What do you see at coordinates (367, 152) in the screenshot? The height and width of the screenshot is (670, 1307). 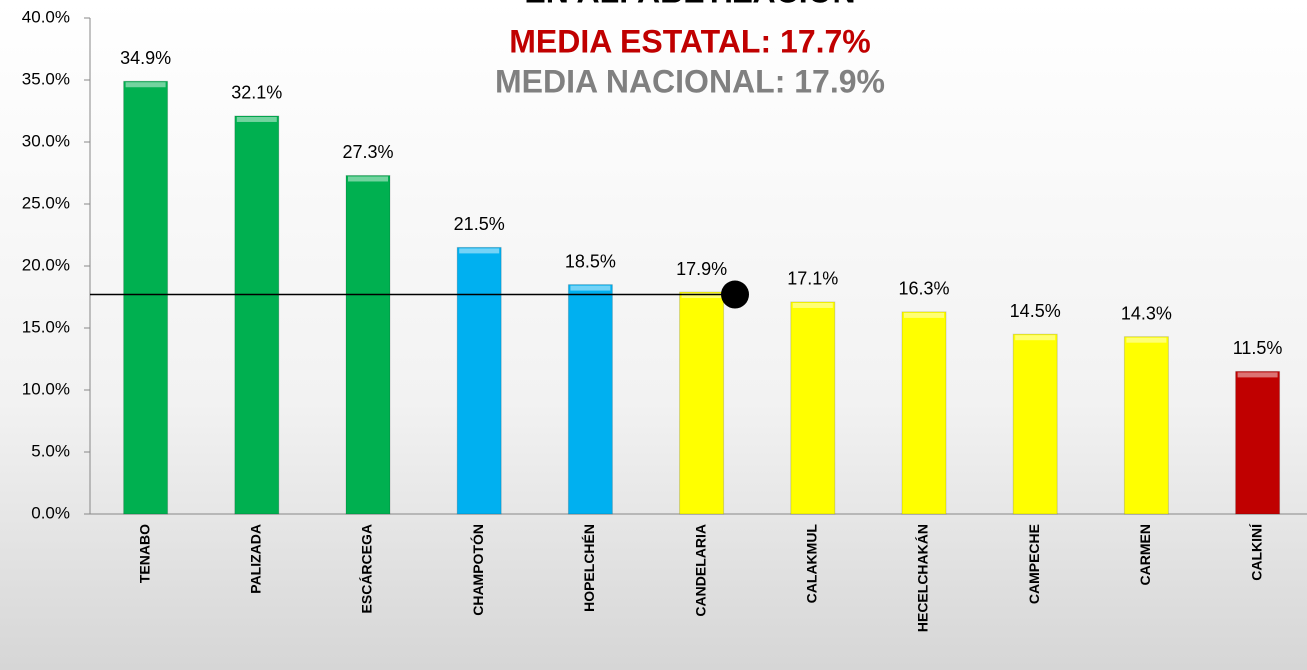 I see `data-label: 27.3%` at bounding box center [367, 152].